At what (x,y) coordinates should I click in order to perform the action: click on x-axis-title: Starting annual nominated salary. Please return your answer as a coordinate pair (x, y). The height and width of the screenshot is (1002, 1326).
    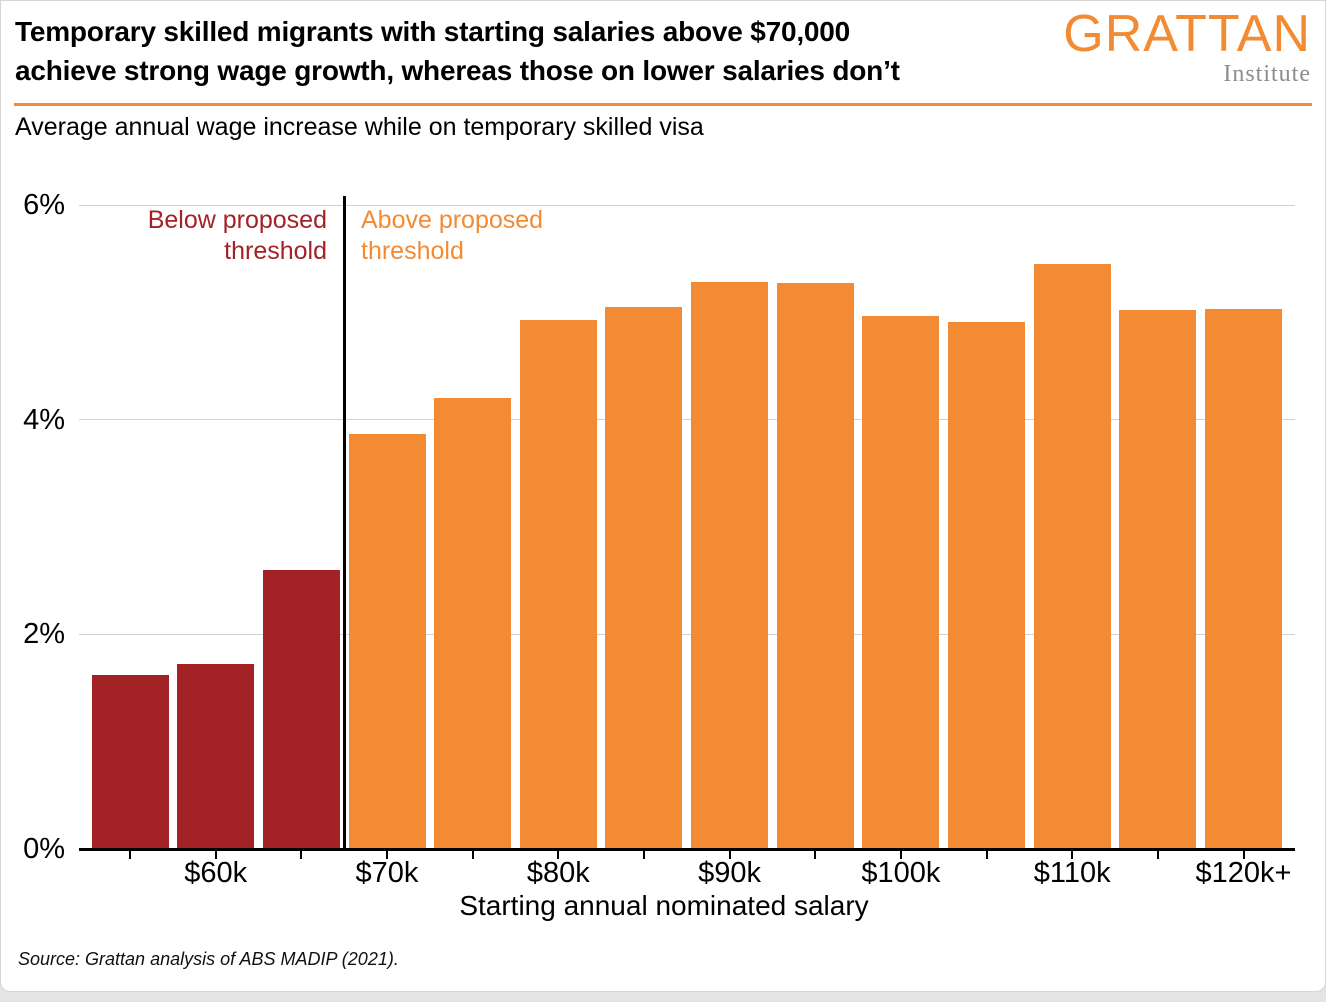
    Looking at the image, I should click on (664, 905).